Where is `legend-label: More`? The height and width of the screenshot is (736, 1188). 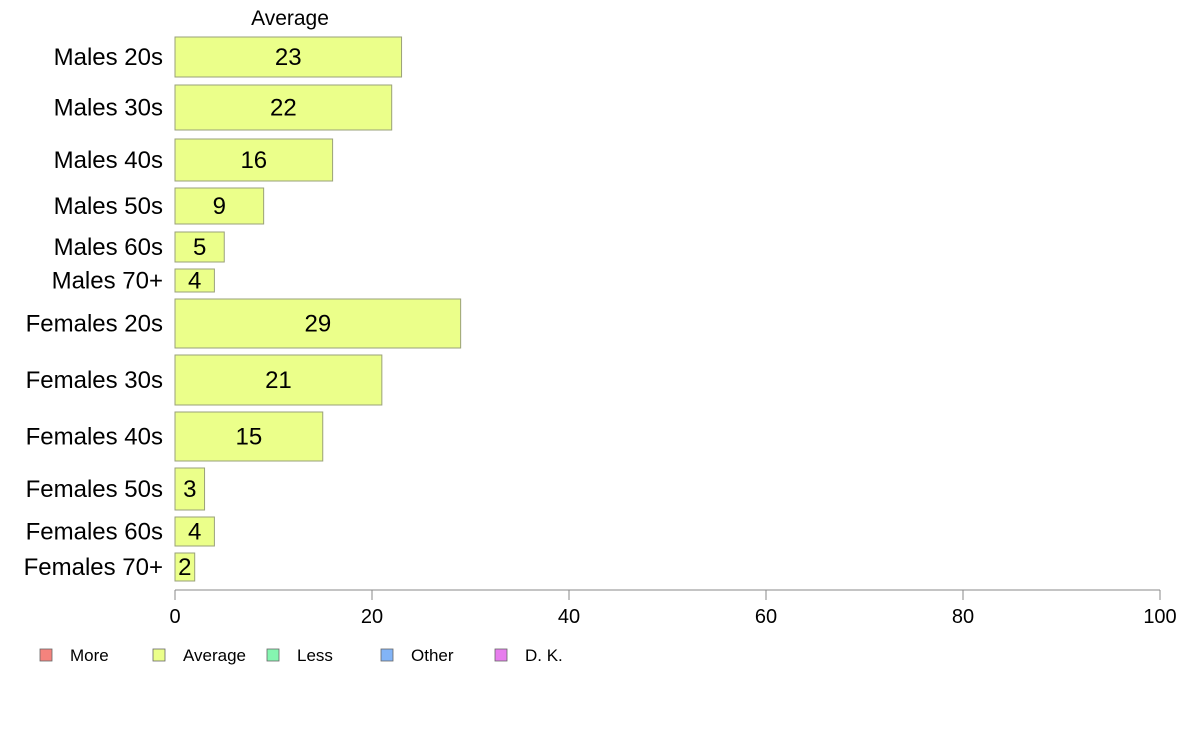
legend-label: More is located at coordinates (89, 655).